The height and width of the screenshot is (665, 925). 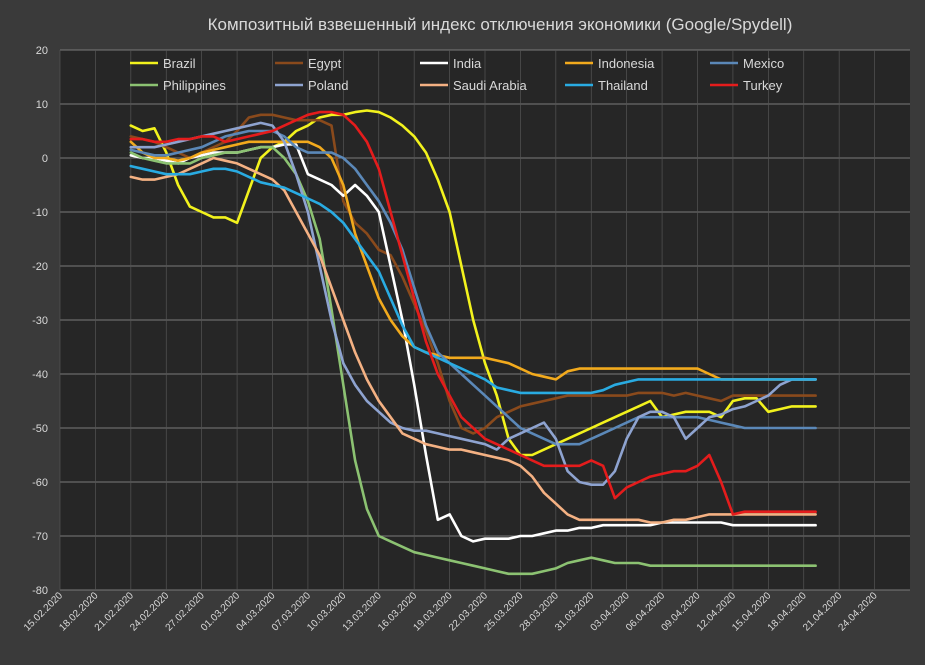 I want to click on y-tick-label: 20, so click(x=42, y=51).